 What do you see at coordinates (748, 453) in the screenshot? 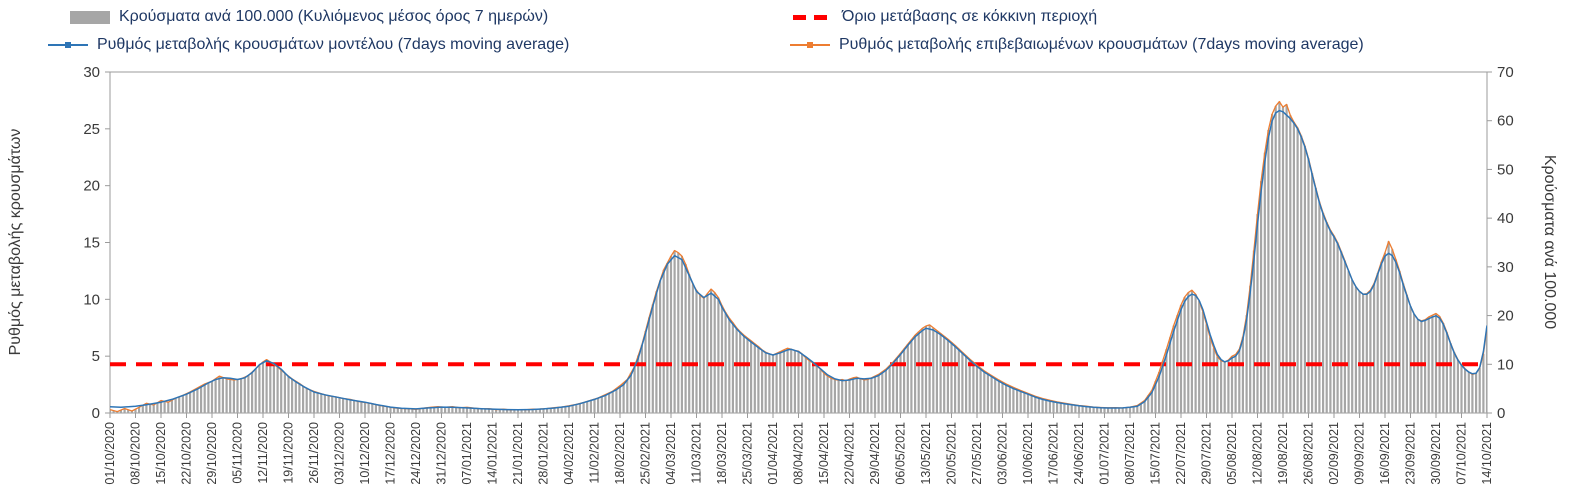
I see `x-tick-label: 25/03/2021` at bounding box center [748, 453].